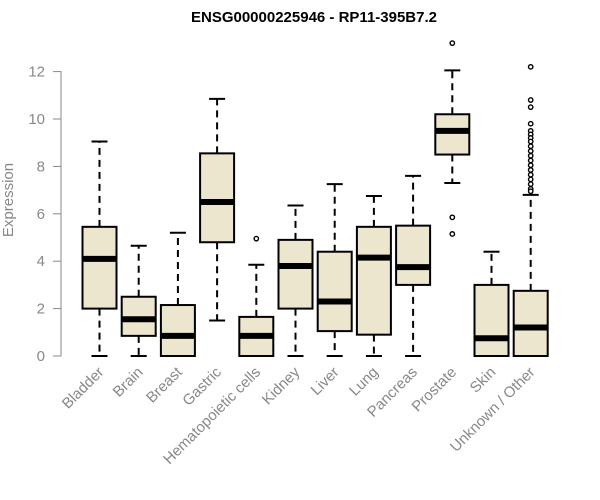  Describe the element at coordinates (36, 119) in the screenshot. I see `y-tick-label: 10` at that location.